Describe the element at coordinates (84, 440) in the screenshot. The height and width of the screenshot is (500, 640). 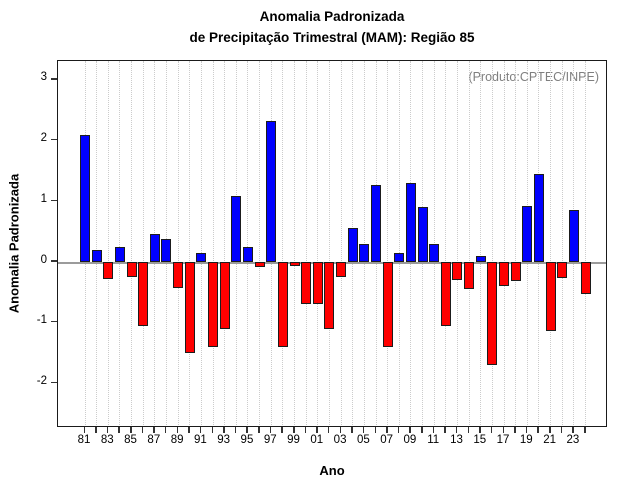
I see `x-tick-label-81: 81` at that location.